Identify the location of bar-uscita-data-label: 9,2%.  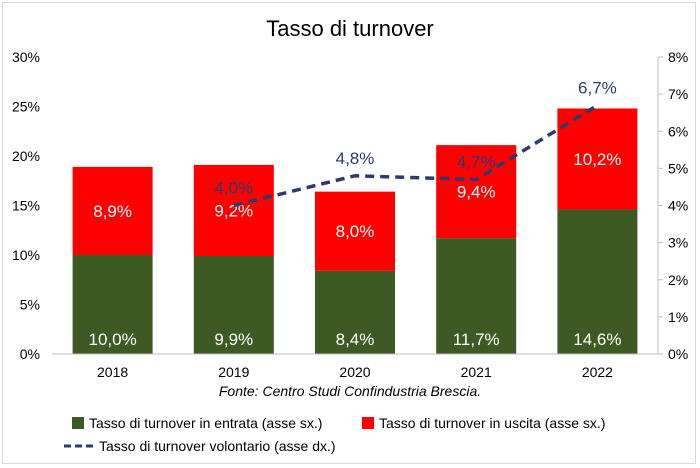
(233, 210).